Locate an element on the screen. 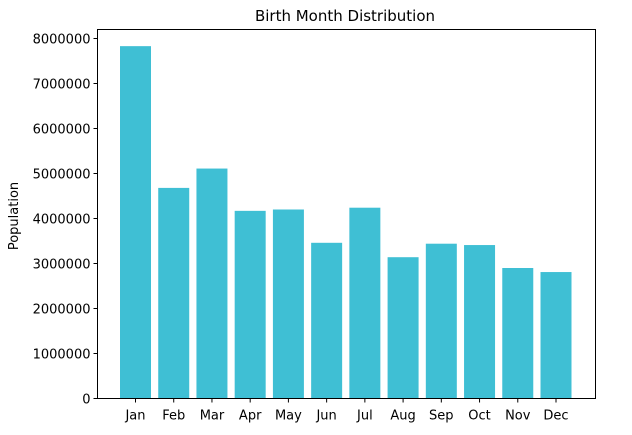  x-tick-label: Sep is located at coordinates (441, 416).